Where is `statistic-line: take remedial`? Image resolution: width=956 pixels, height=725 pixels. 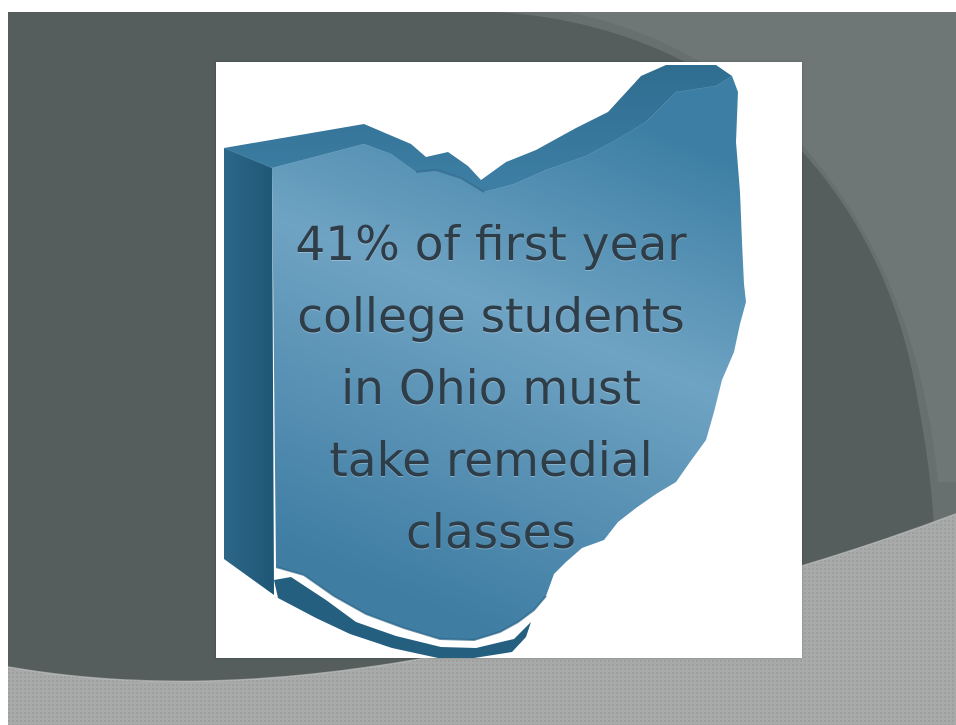 statistic-line: take remedial is located at coordinates (491, 460).